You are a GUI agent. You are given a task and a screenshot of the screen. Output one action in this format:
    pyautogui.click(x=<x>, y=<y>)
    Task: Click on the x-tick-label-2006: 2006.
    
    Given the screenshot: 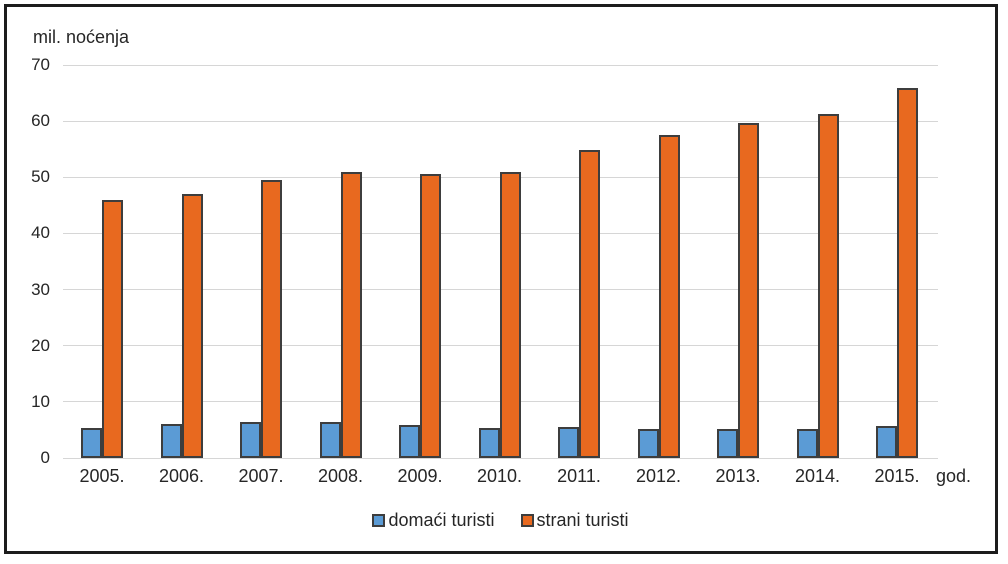 What is the action you would take?
    pyautogui.click(x=181, y=476)
    